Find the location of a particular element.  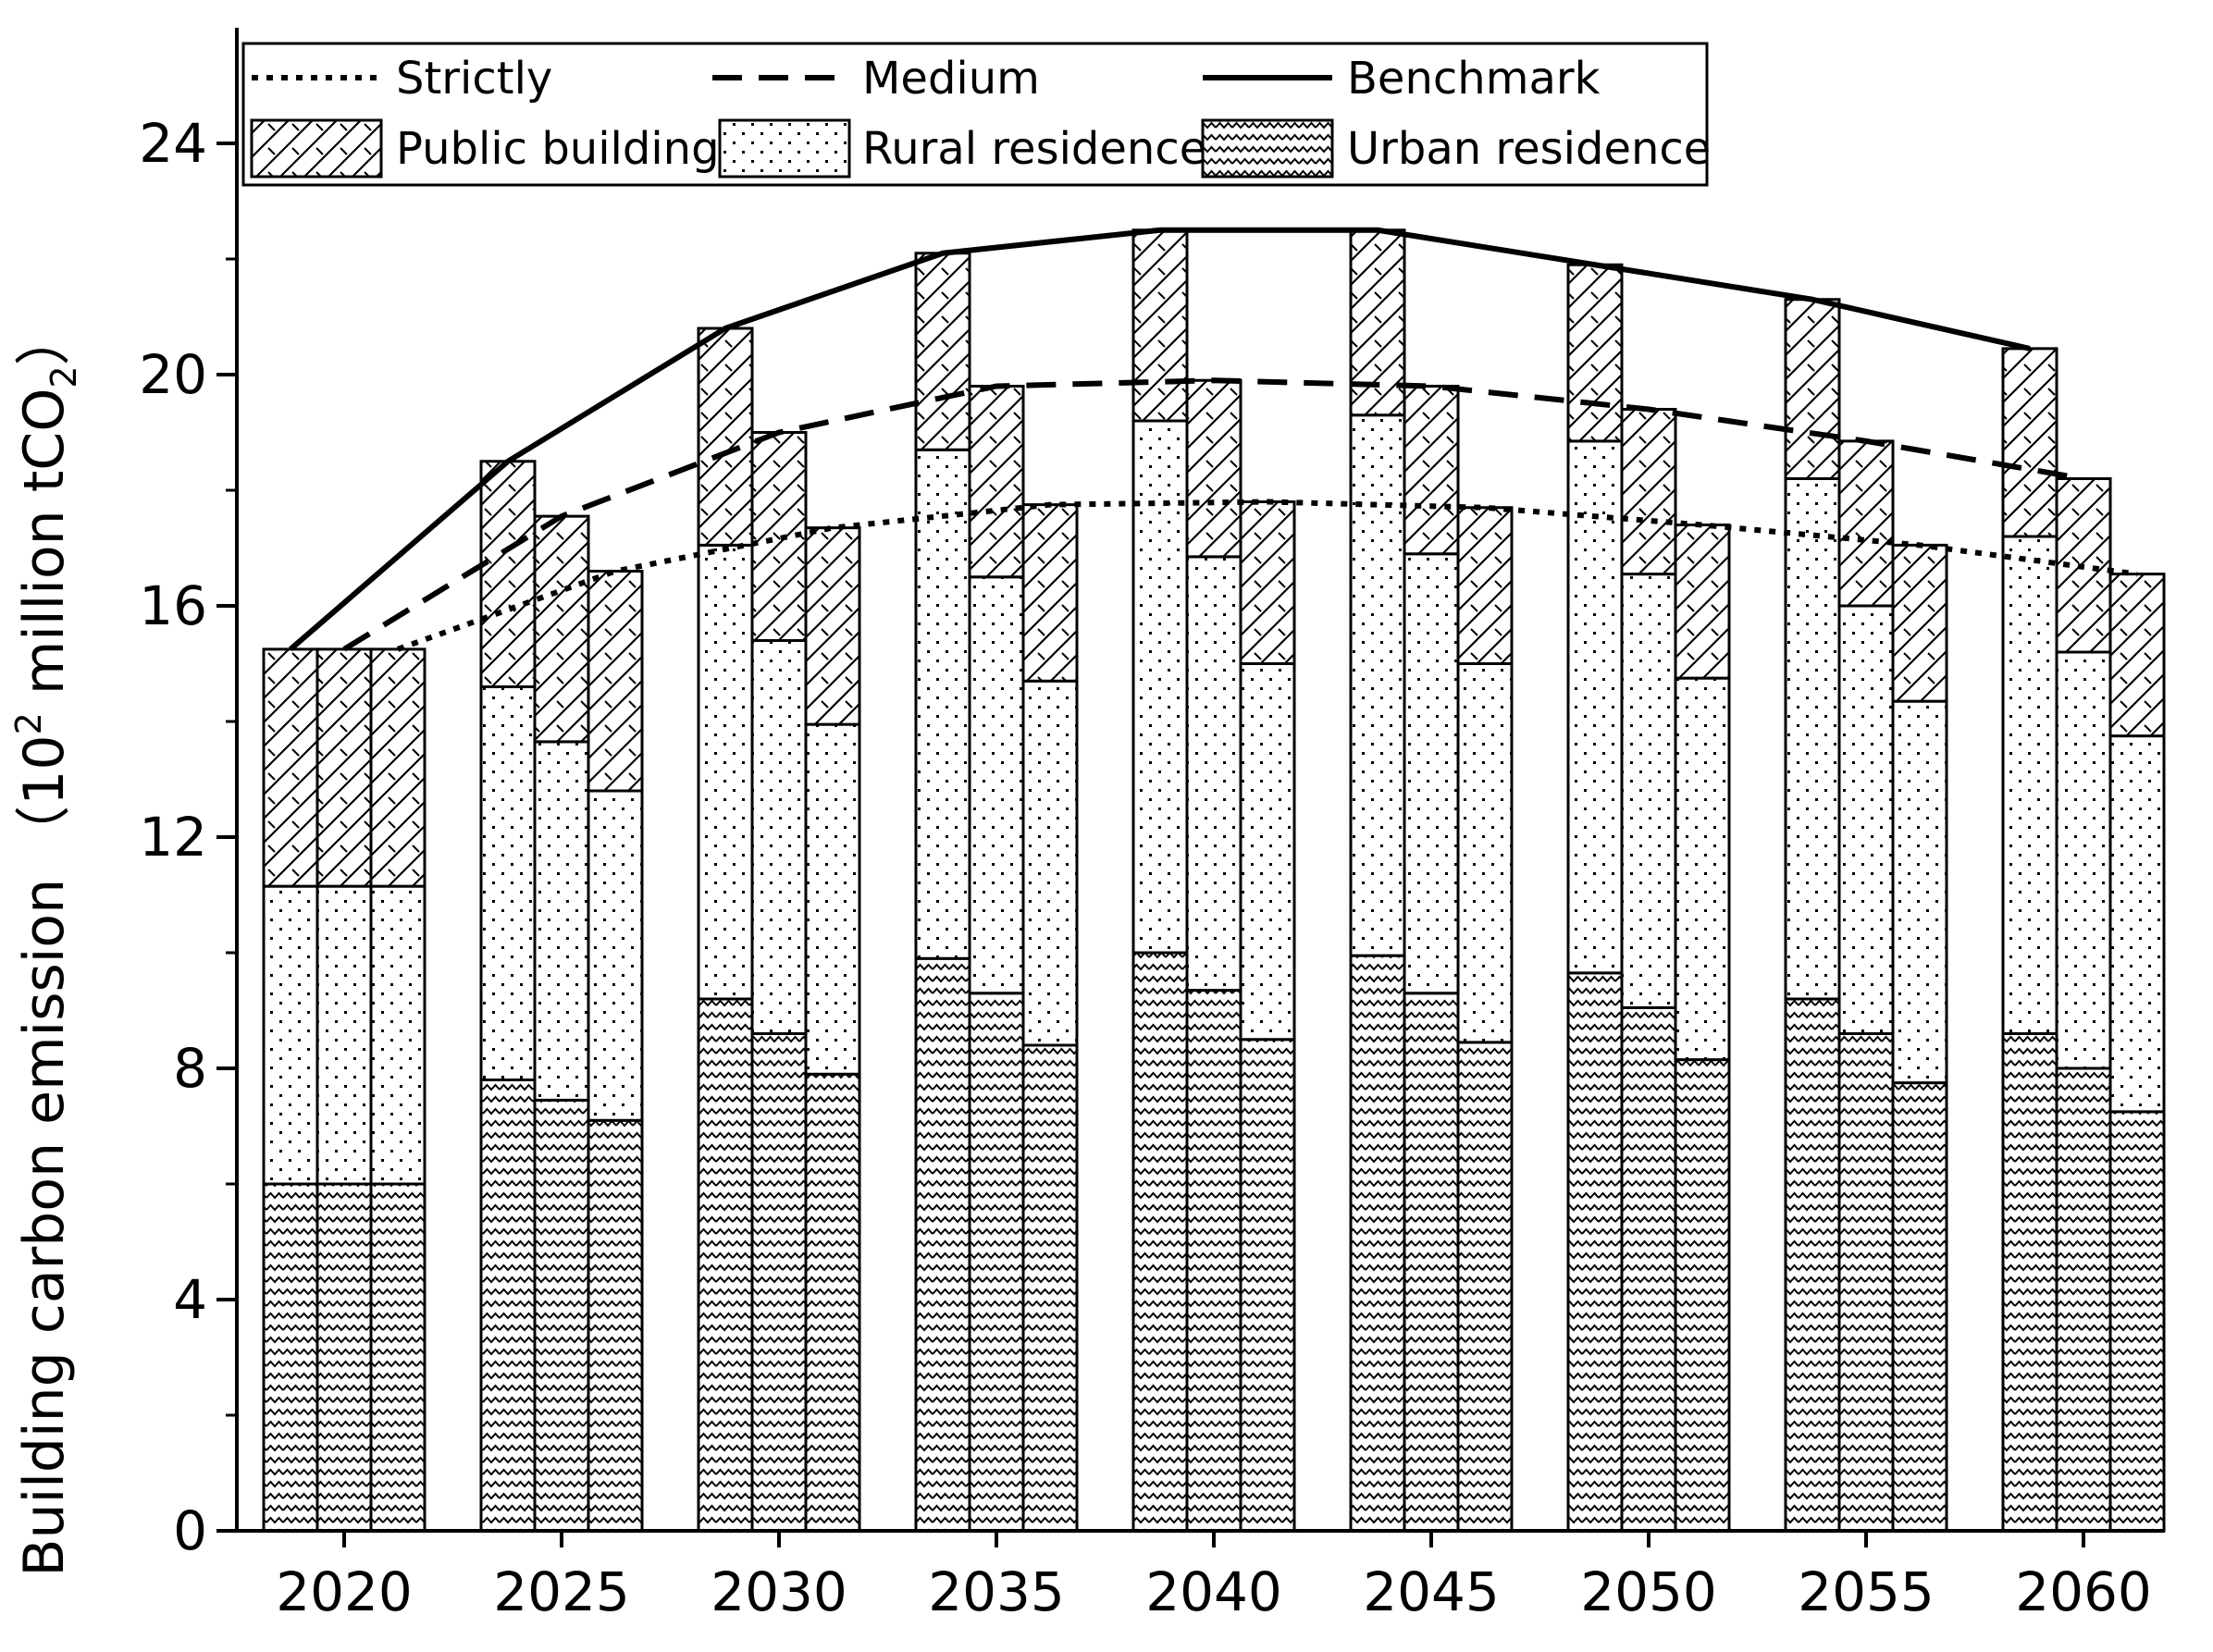

bar-rural-residence-2030-benchmark is located at coordinates (725, 772).